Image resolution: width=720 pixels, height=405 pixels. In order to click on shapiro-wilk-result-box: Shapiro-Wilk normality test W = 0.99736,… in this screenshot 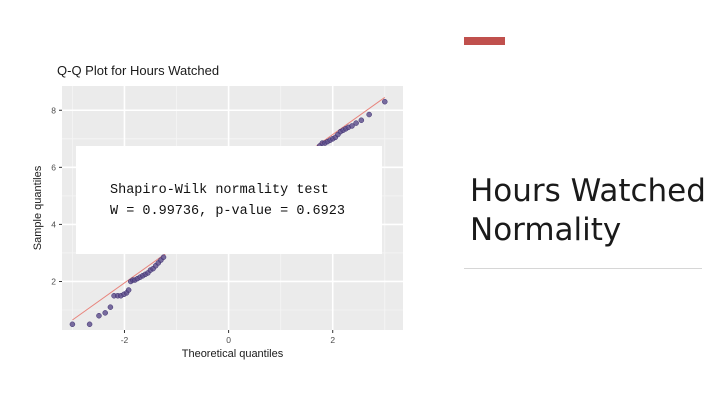, I will do `click(229, 200)`.